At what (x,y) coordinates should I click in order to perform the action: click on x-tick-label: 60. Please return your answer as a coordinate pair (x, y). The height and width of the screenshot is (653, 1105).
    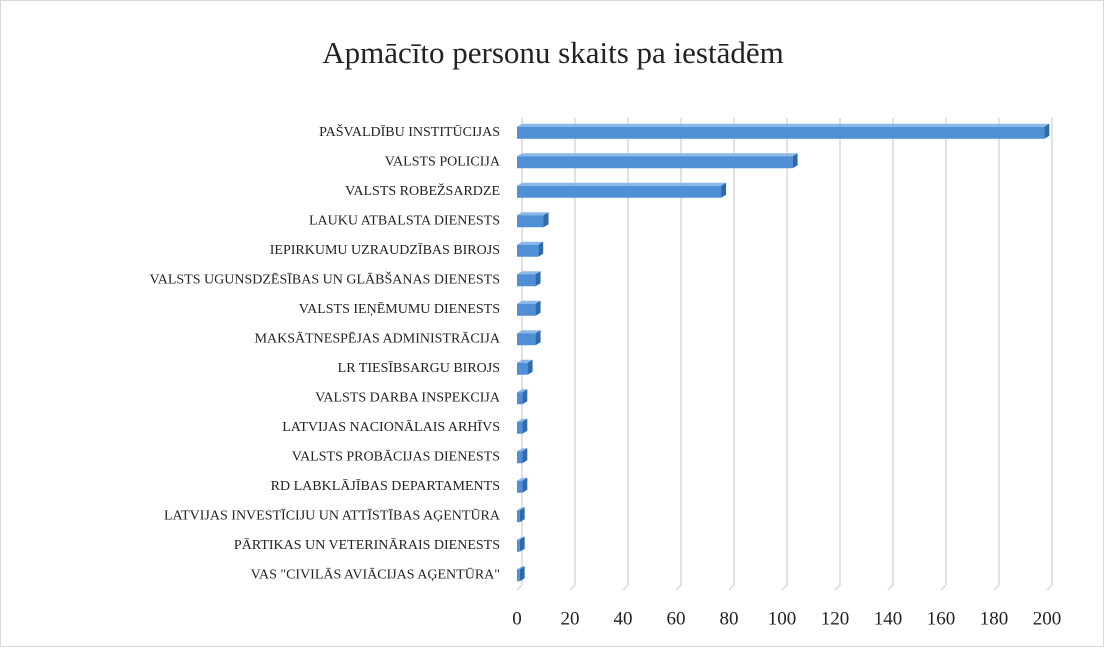
    Looking at the image, I should click on (676, 618).